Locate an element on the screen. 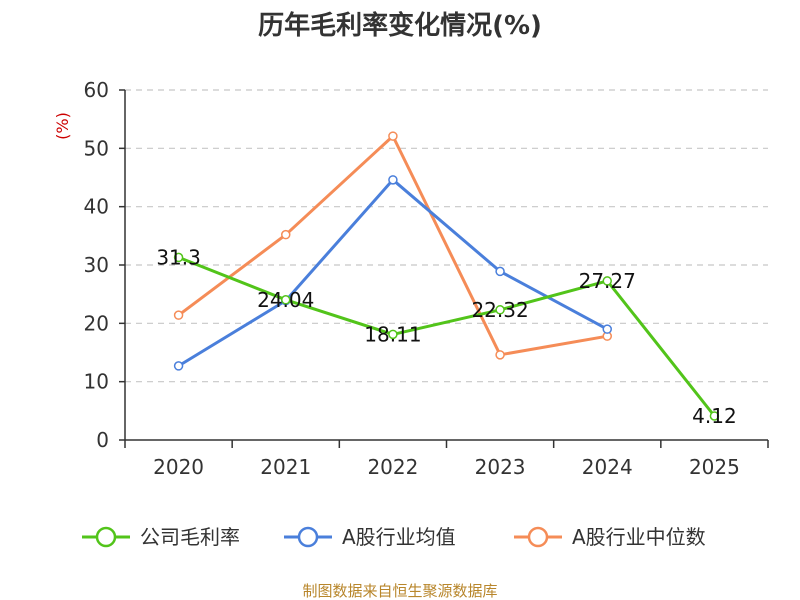  legend: 公司毛利率 A股行业均值 A股行业中位数 is located at coordinates (394, 537).